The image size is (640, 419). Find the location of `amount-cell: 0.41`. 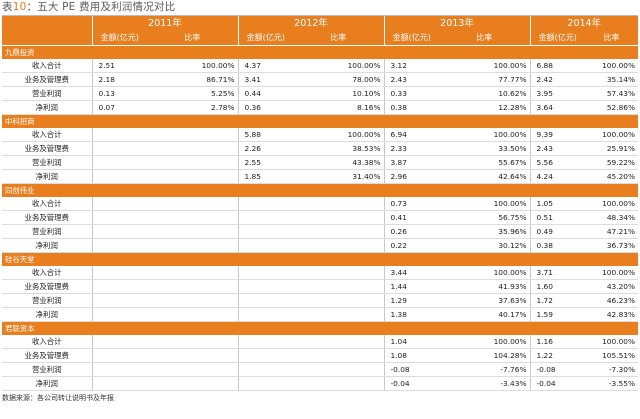

amount-cell: 0.41 is located at coordinates (411, 217).